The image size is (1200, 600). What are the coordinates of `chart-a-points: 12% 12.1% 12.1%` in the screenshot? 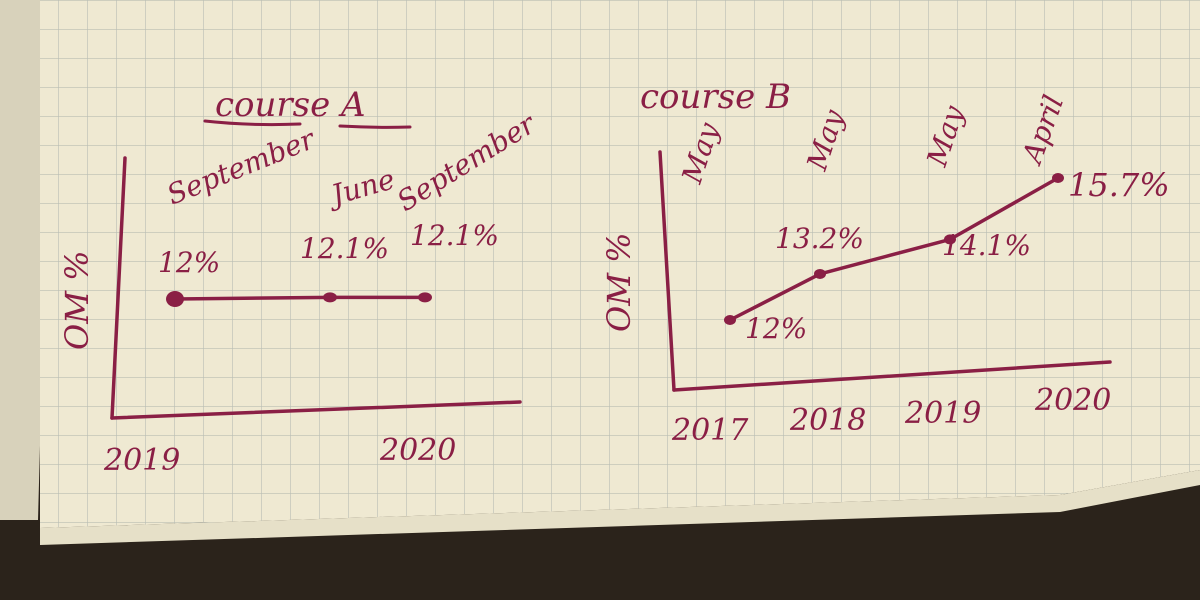 It's located at (328, 263).